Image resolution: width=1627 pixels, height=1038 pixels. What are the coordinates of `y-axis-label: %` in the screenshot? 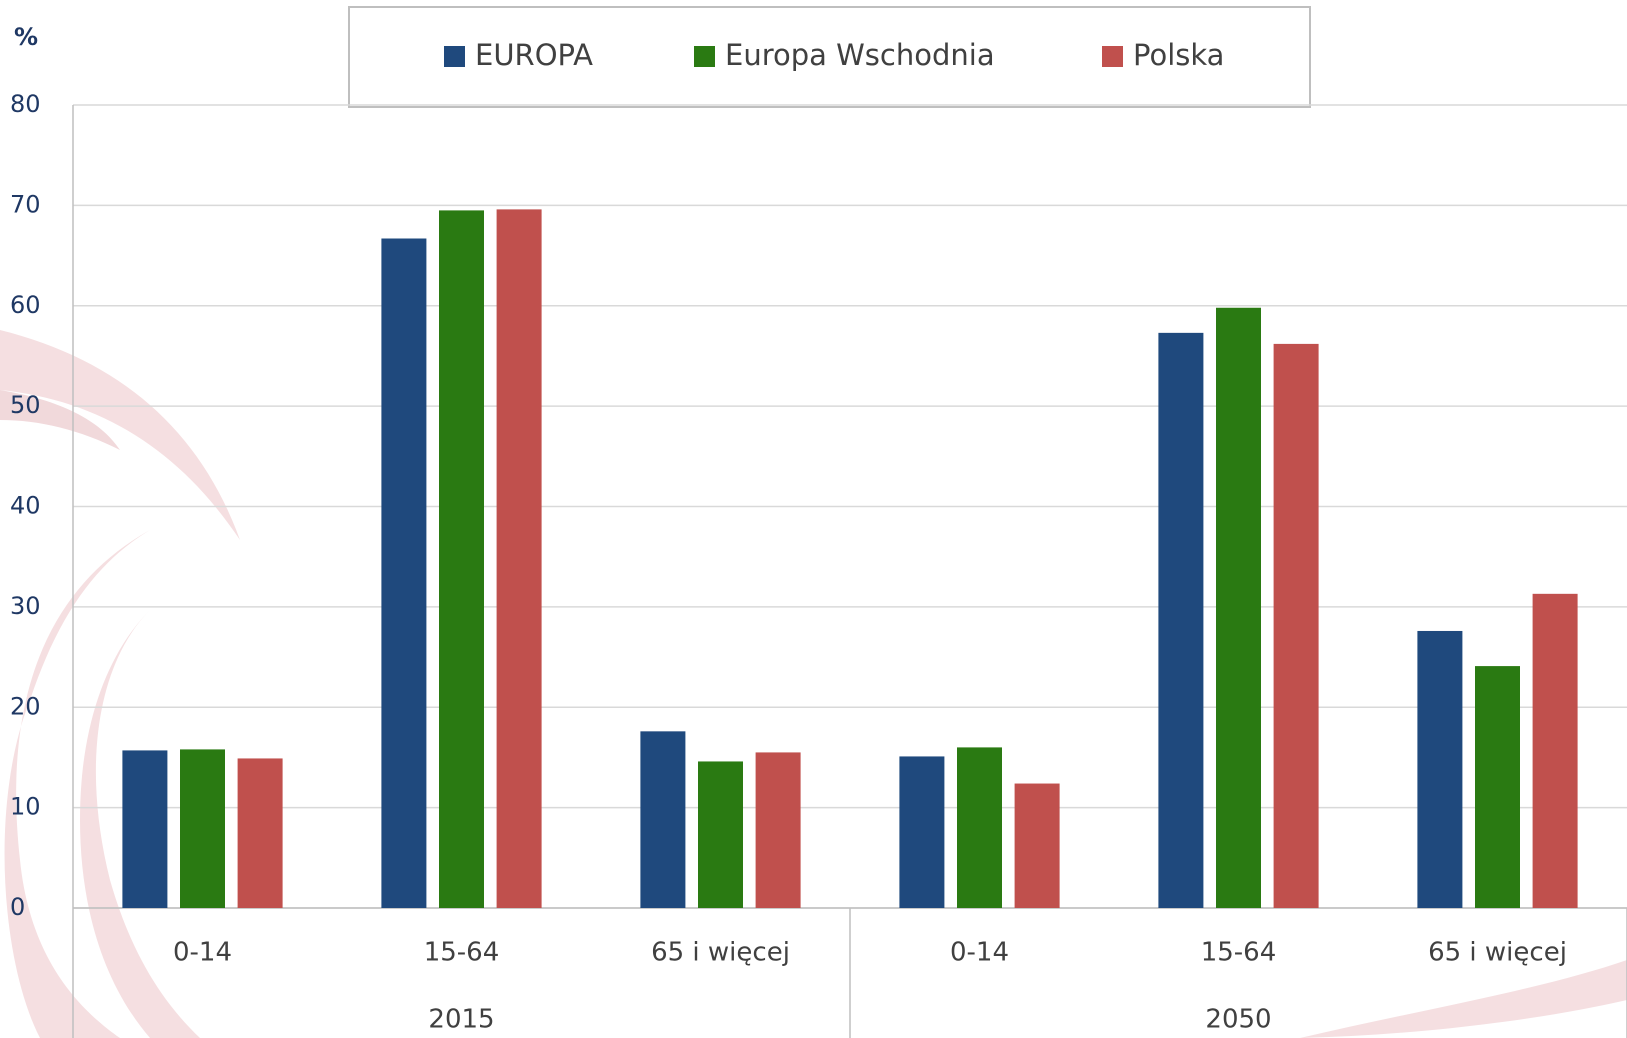 It's located at (26, 37).